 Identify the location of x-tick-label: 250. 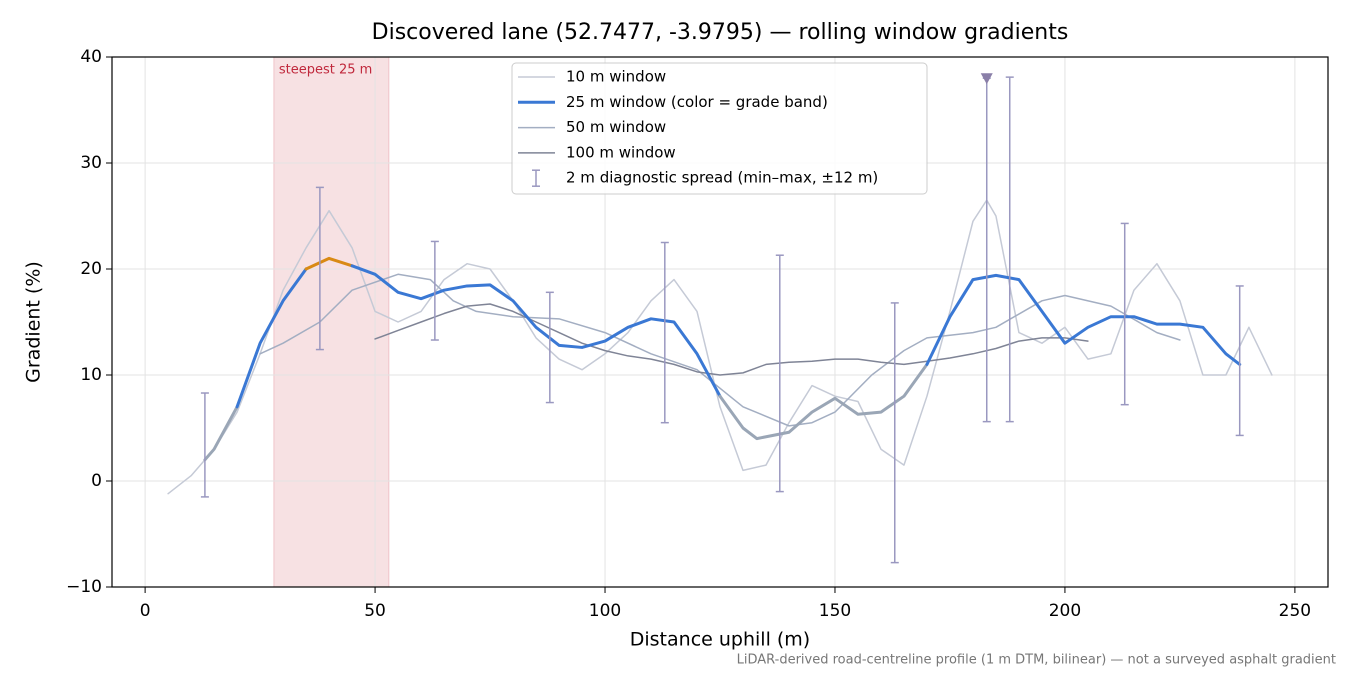
(1295, 611).